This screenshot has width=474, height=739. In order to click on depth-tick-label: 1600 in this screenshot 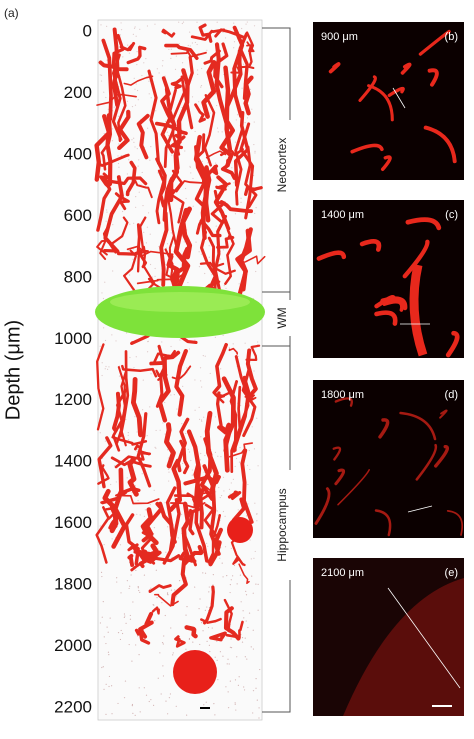, I will do `click(73, 522)`.